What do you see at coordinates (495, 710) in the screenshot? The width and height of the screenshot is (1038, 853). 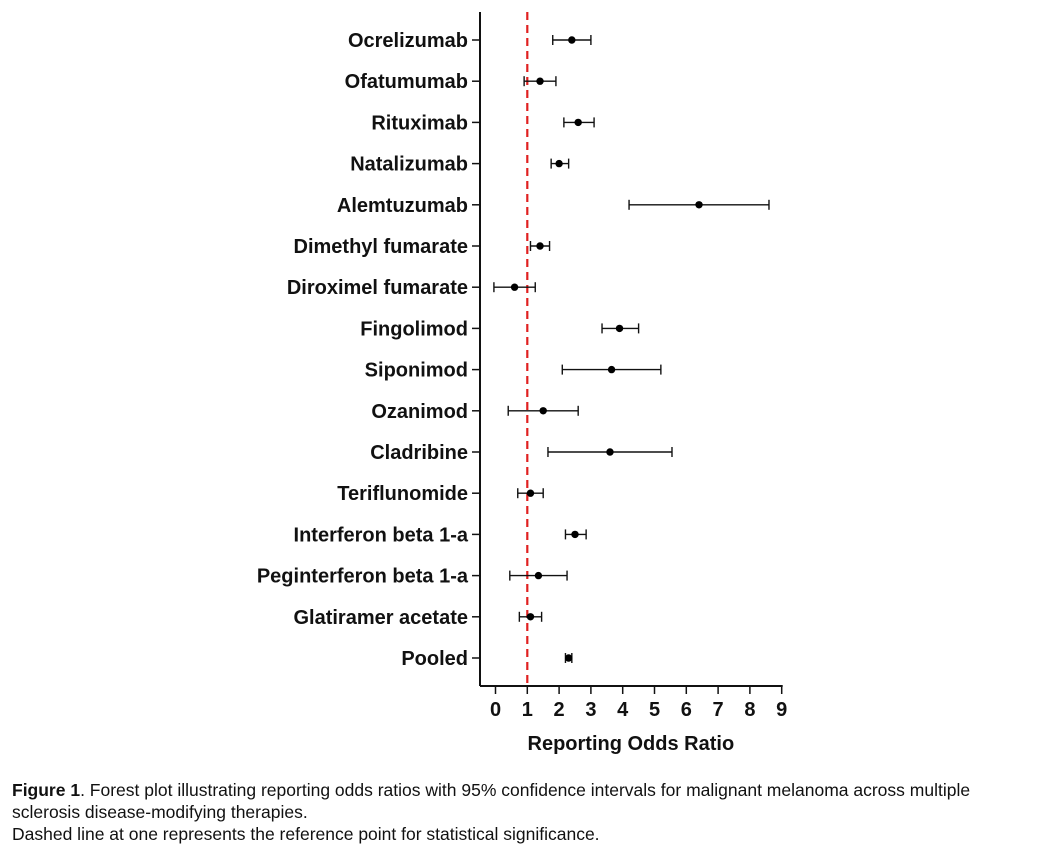 I see `x-tick-label: 0` at bounding box center [495, 710].